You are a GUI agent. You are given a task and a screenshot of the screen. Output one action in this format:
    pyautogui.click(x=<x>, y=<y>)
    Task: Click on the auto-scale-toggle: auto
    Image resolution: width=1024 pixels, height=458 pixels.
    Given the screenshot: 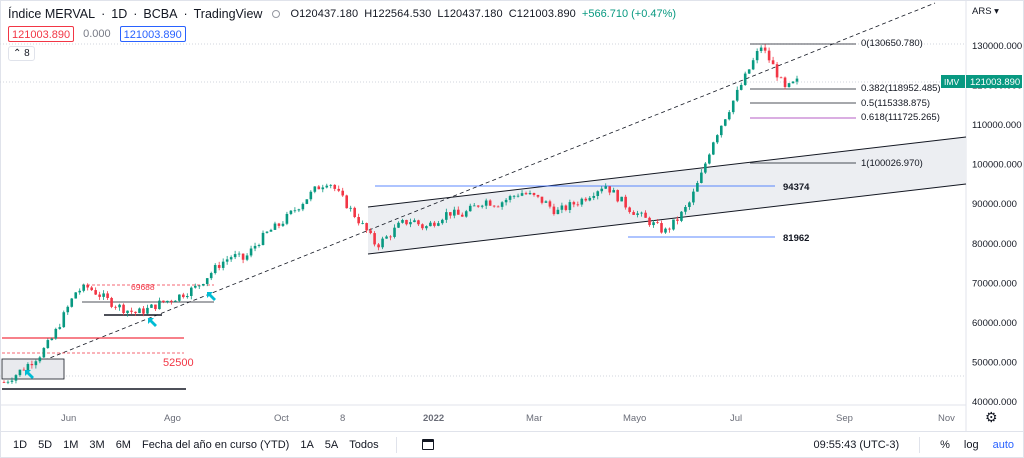 What is the action you would take?
    pyautogui.click(x=1003, y=445)
    